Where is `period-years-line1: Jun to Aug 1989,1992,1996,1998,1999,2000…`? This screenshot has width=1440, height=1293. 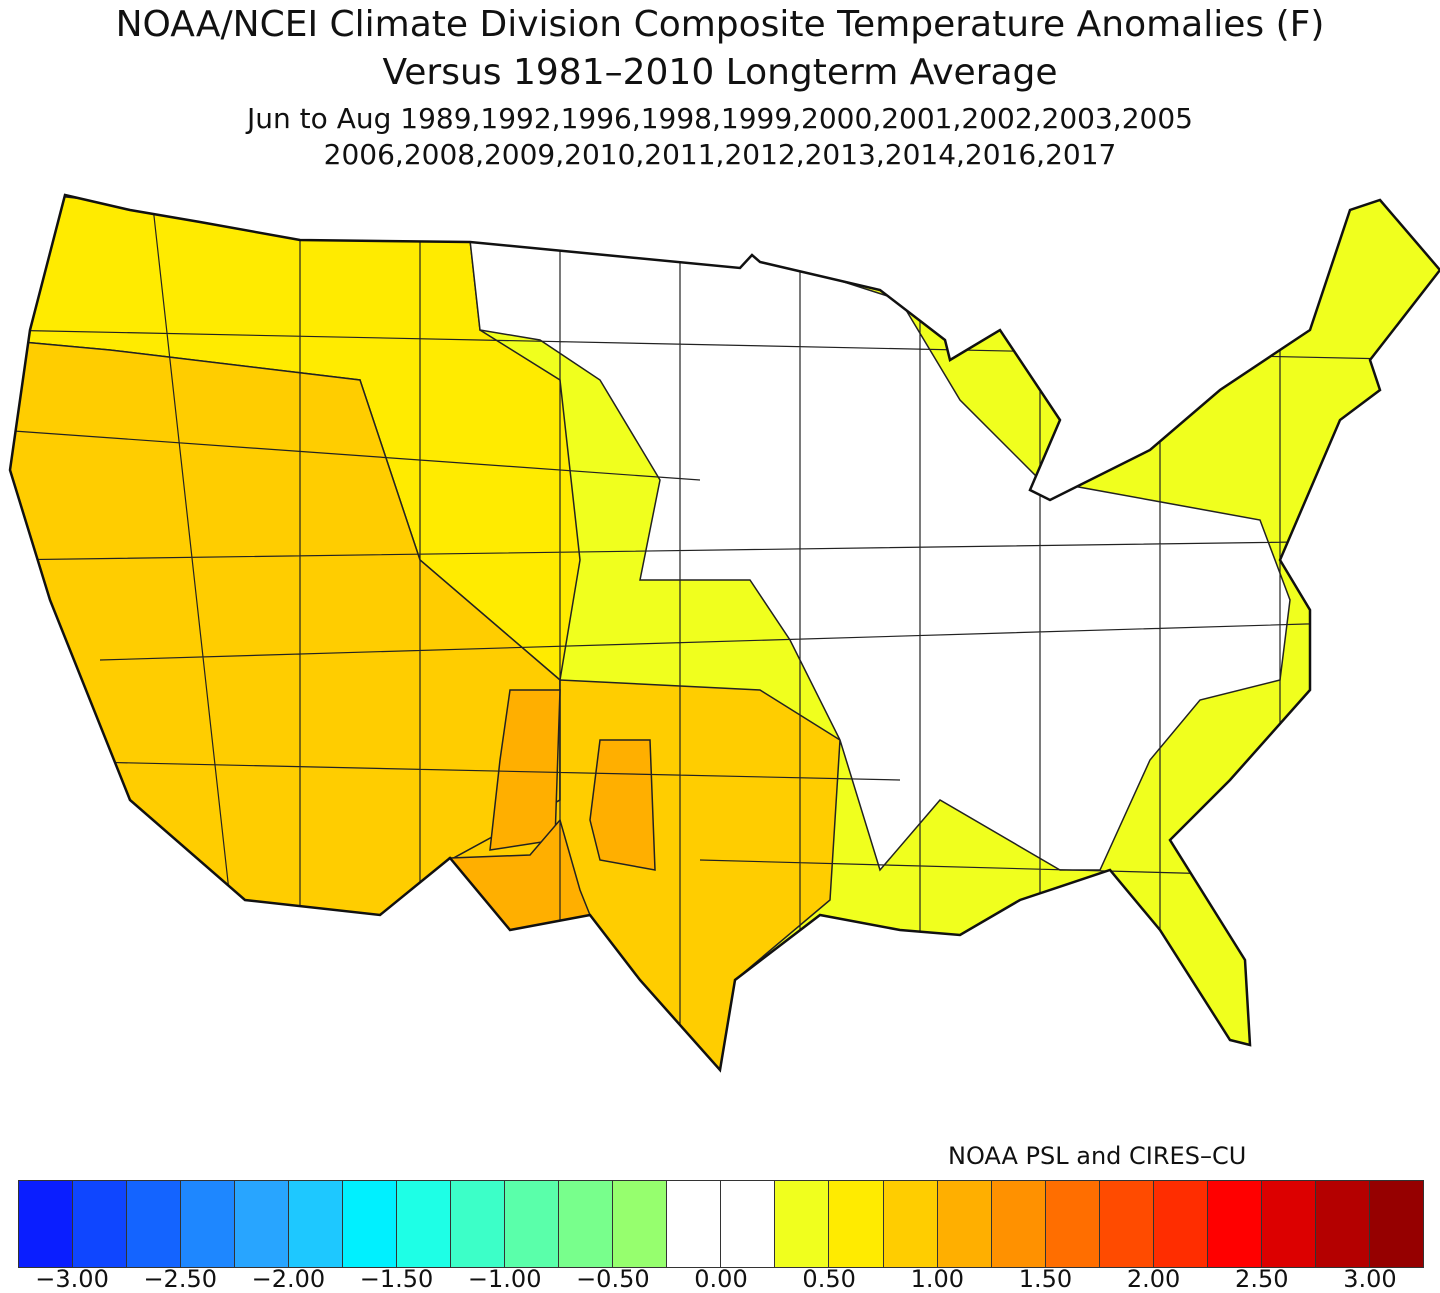
period-years-line1: Jun to Aug 1989,1992,1996,1998,1999,2000… is located at coordinates (720, 118).